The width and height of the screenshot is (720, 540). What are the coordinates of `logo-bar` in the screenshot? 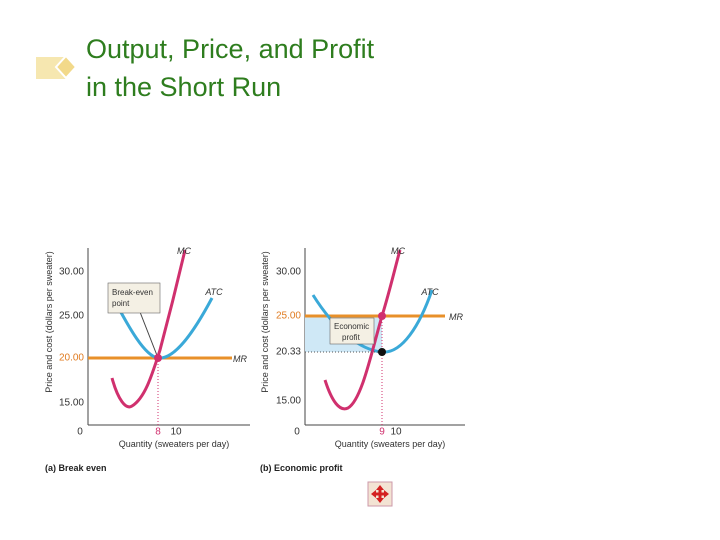 It's located at (51, 68).